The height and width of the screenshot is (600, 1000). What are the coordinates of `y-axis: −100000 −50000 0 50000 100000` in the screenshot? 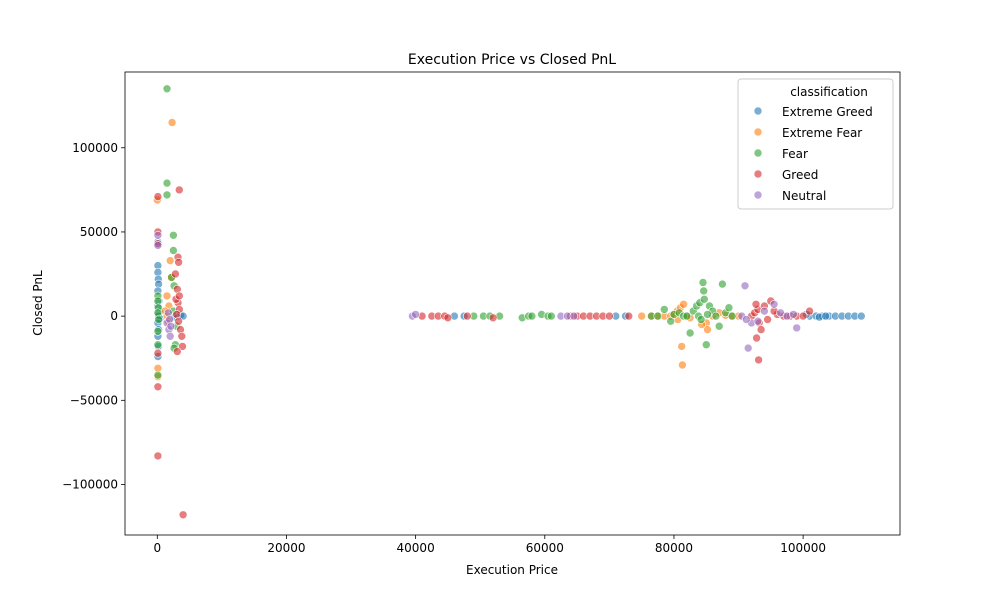 It's located at (93, 316).